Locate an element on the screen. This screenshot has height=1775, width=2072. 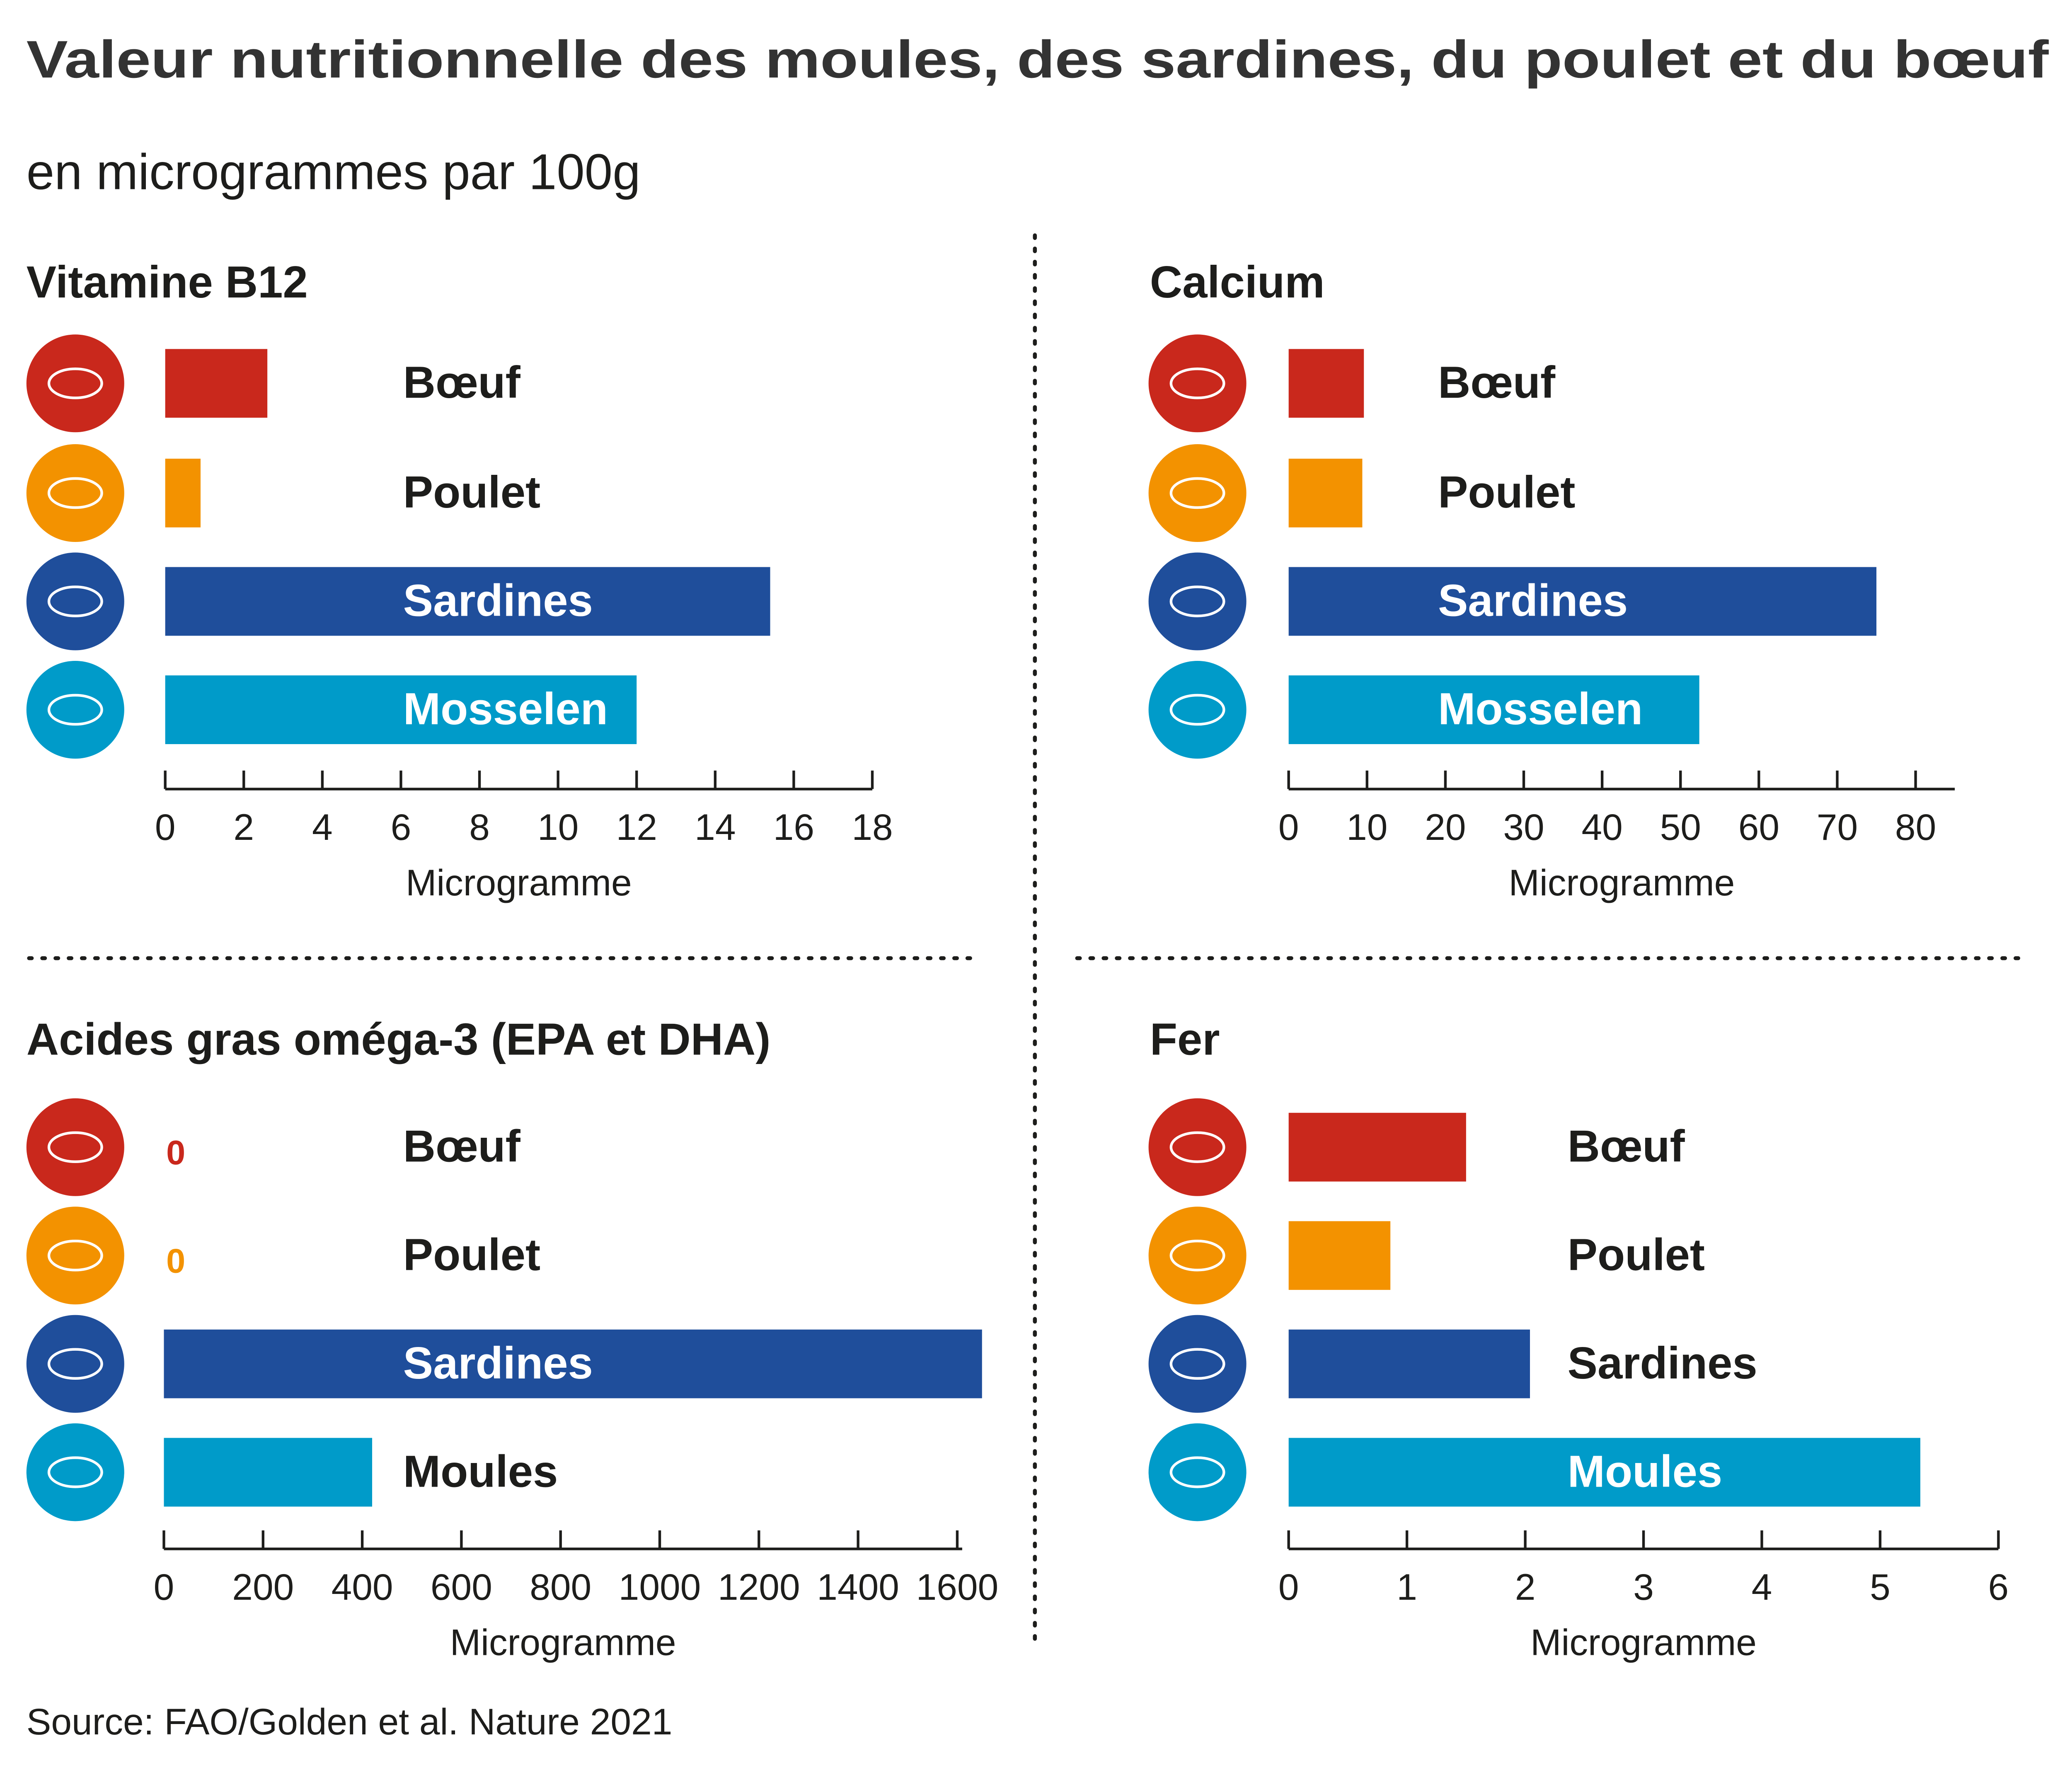
x-tick-label: 60 is located at coordinates (1758, 827).